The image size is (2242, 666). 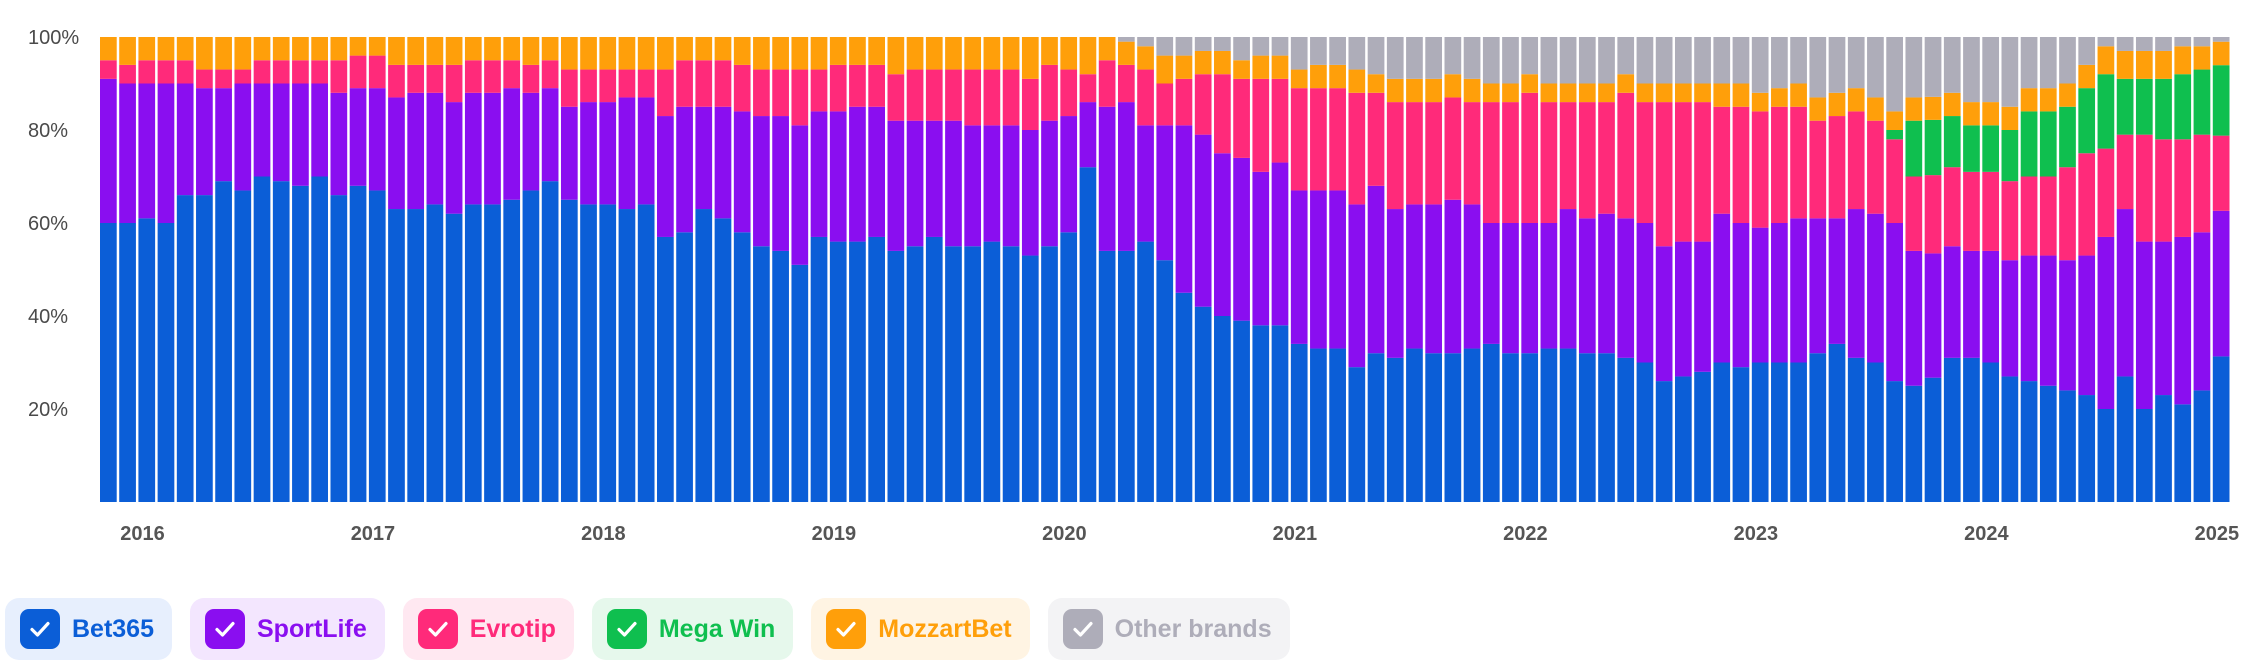 I want to click on legend-item-bet365: Bet365, so click(x=88, y=629).